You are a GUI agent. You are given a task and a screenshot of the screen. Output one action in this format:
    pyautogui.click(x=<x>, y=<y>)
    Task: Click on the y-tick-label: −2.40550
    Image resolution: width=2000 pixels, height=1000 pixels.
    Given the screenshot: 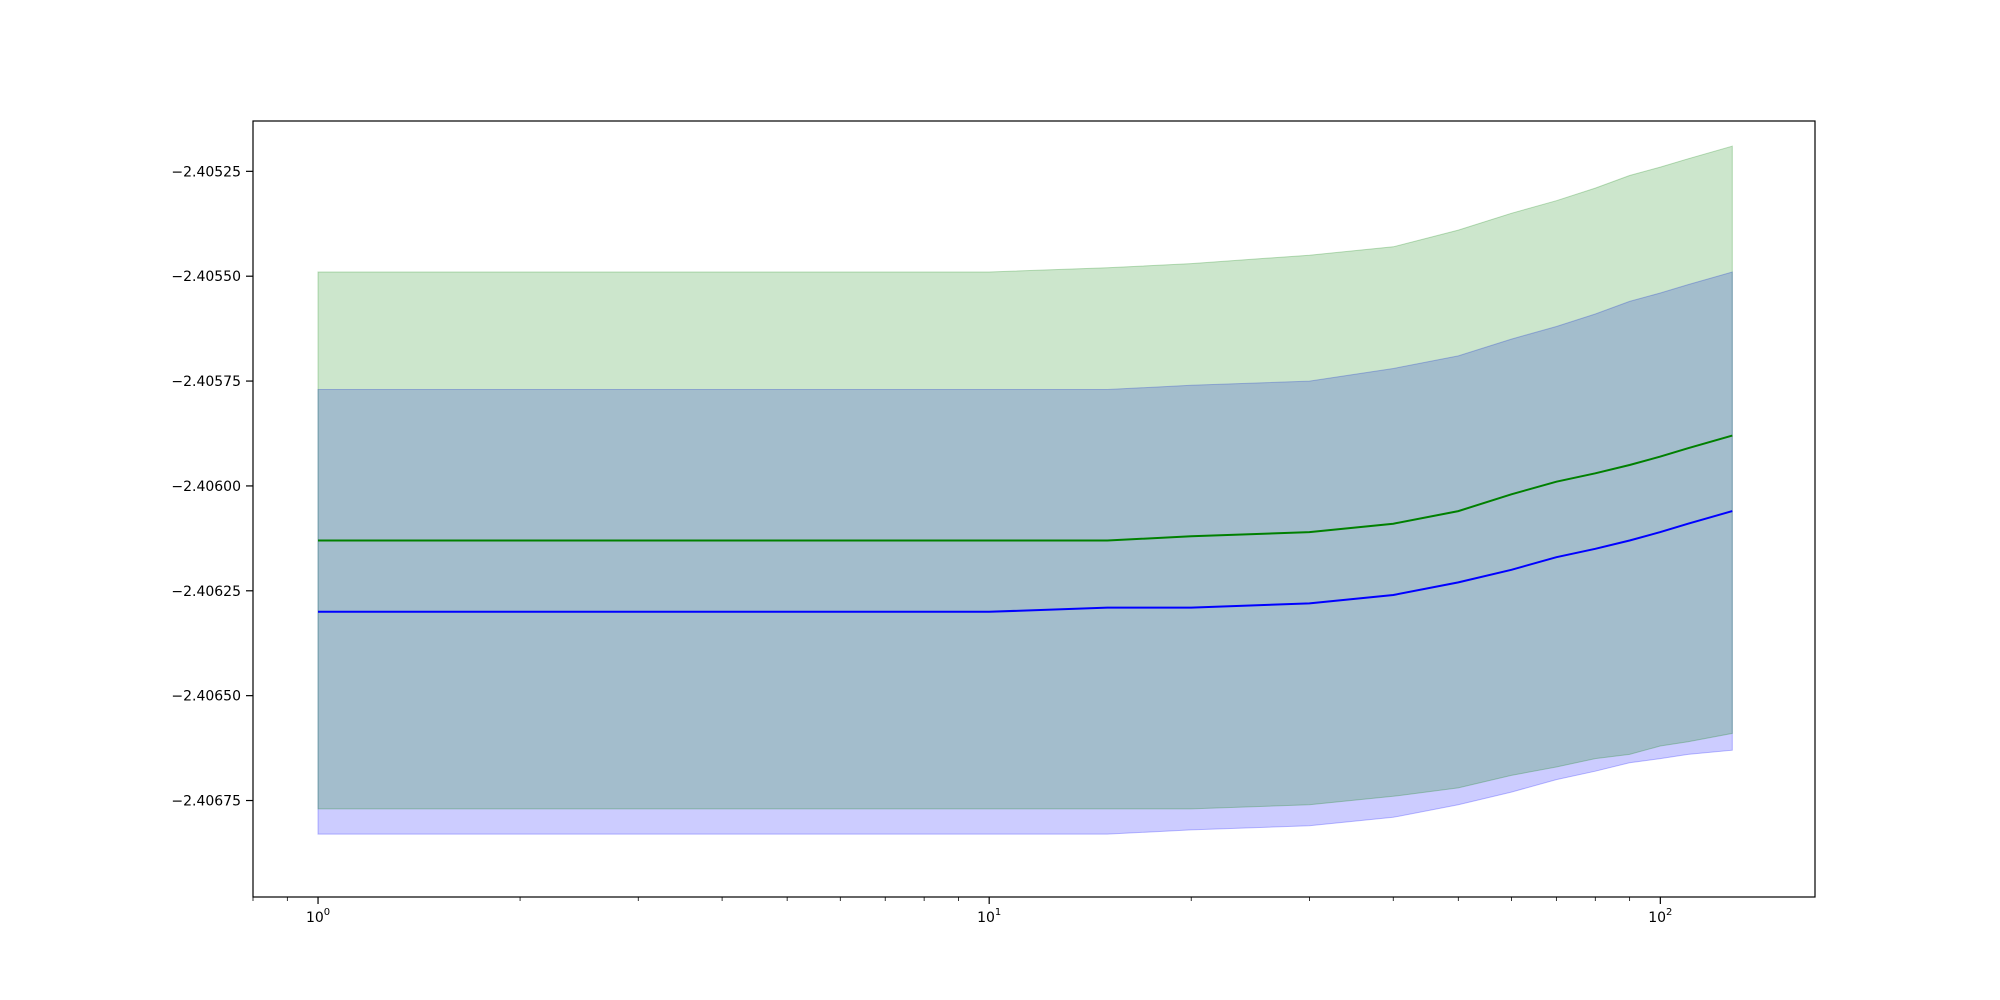 What is the action you would take?
    pyautogui.click(x=206, y=277)
    